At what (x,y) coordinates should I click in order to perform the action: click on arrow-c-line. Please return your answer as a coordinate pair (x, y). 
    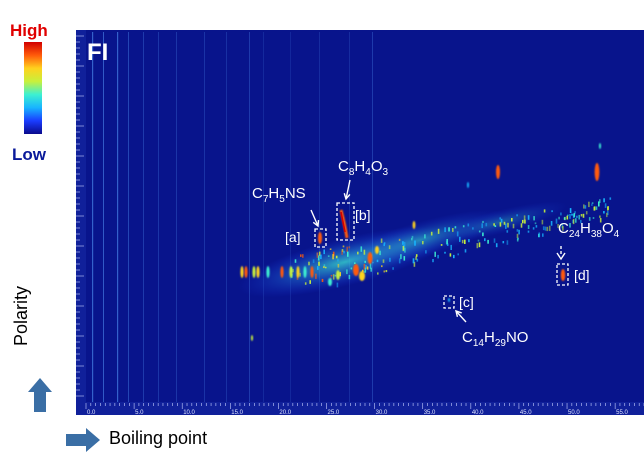
    Looking at the image, I should click on (461, 316).